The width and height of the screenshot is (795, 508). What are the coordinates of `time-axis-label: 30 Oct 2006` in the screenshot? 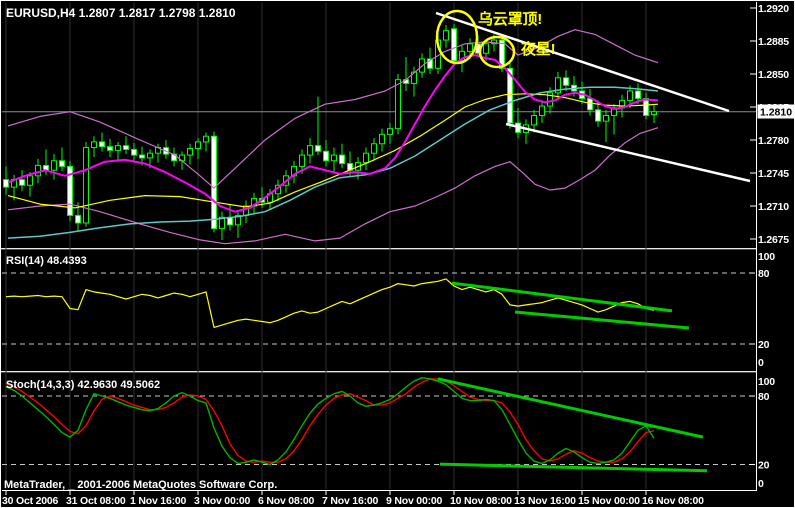 It's located at (30, 501).